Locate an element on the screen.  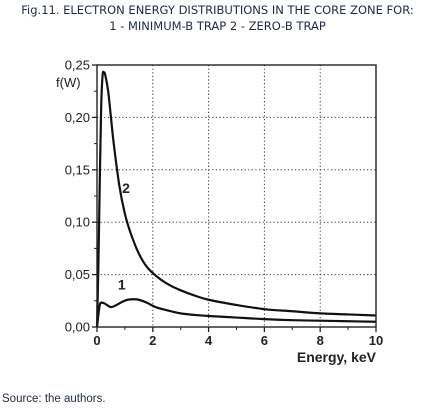
x-tick-label-4: 4 is located at coordinates (209, 340).